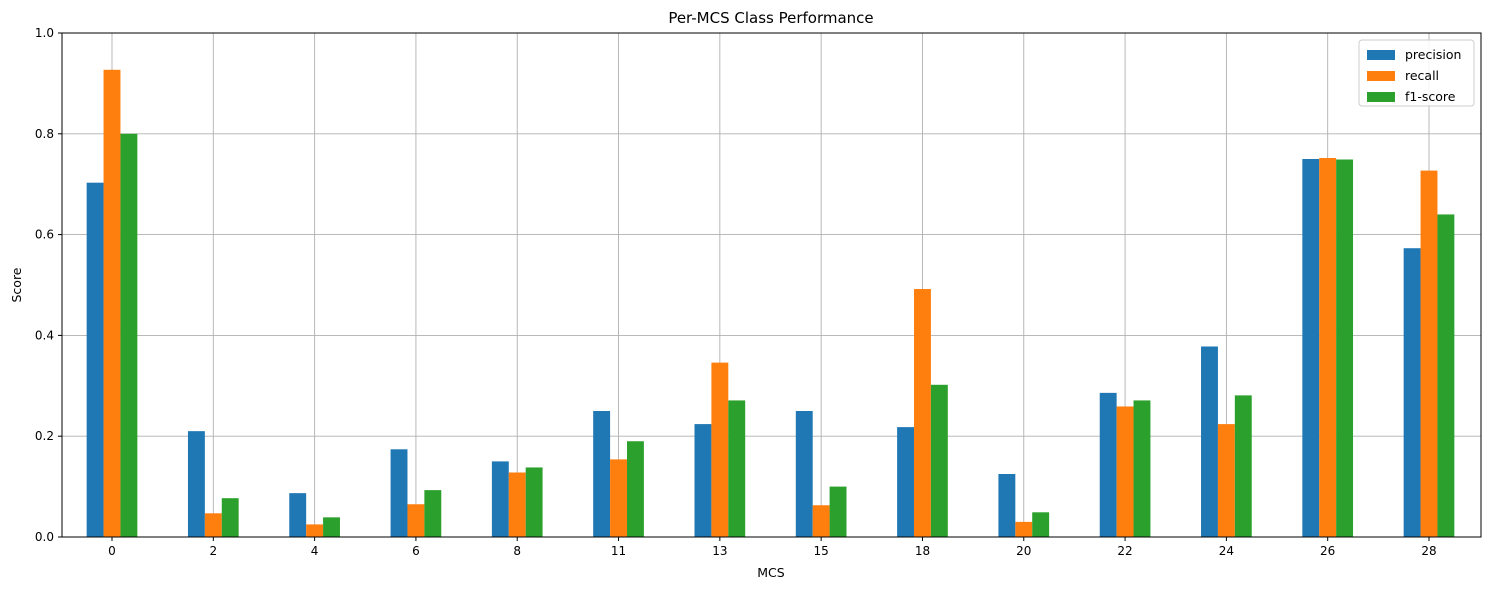  Describe the element at coordinates (1381, 76) in the screenshot. I see `legend-swatch-recall` at that location.